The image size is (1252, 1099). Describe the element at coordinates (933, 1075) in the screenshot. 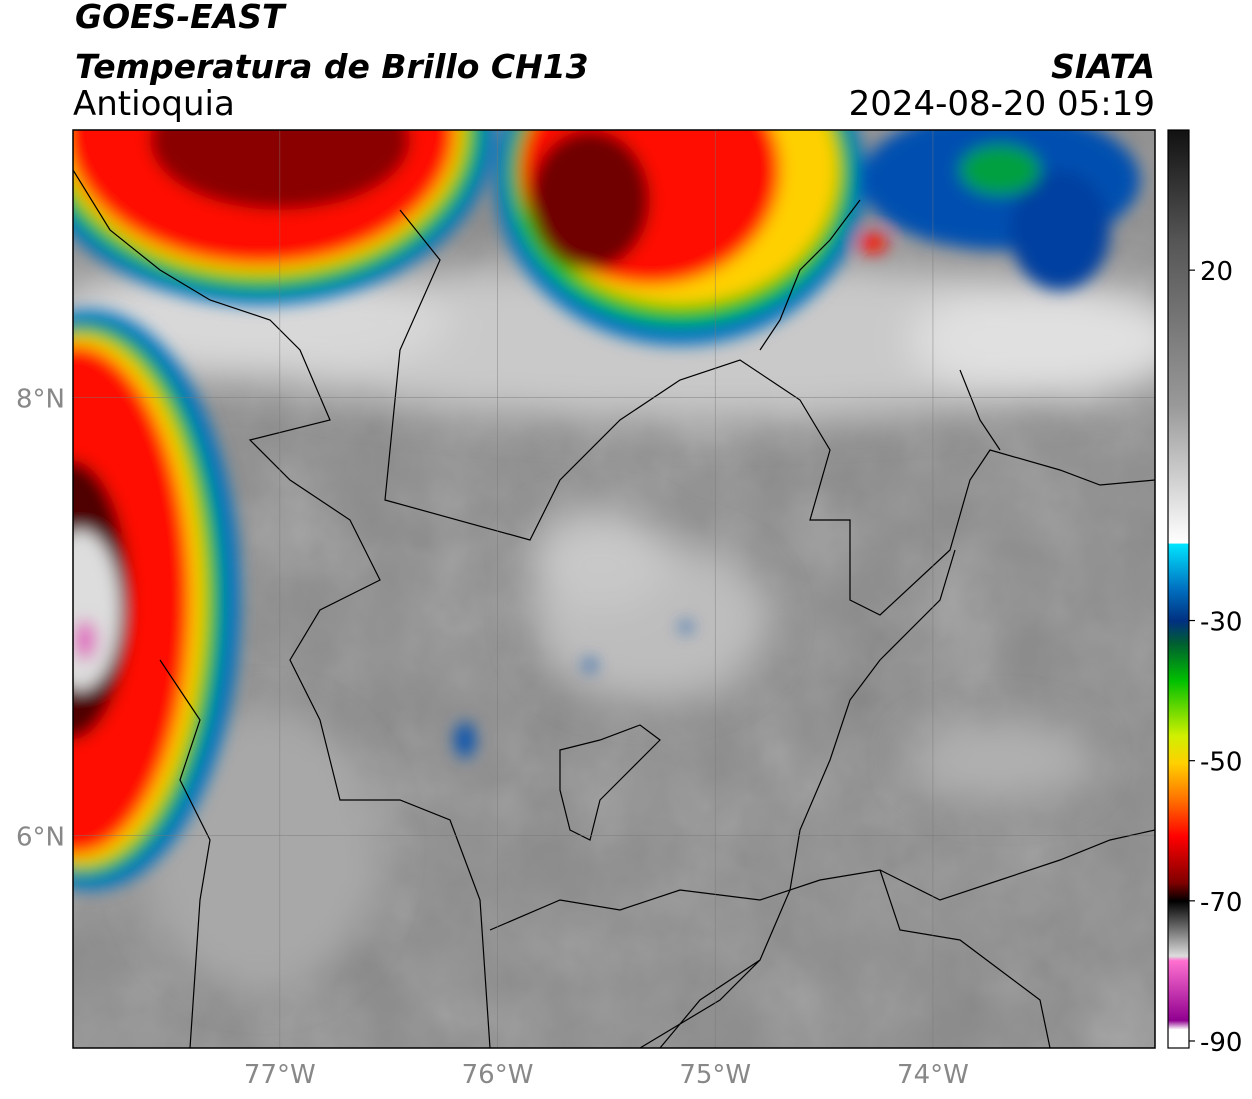

I see `x-tick-label: 74°W` at that location.